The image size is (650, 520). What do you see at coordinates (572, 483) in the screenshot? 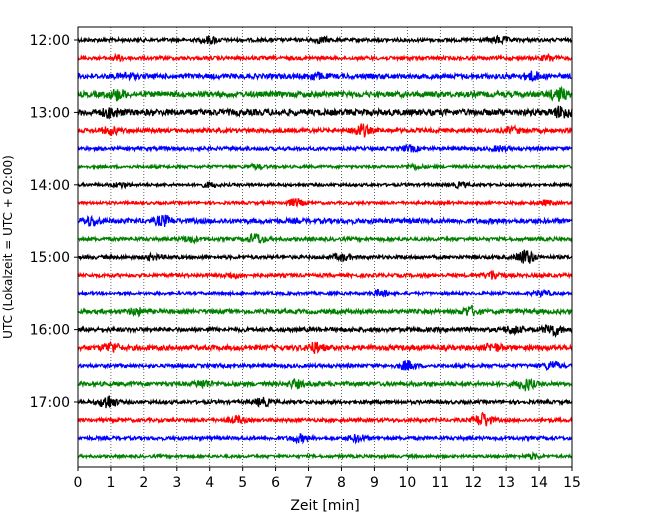
I see `x-tick-label: 15` at bounding box center [572, 483].